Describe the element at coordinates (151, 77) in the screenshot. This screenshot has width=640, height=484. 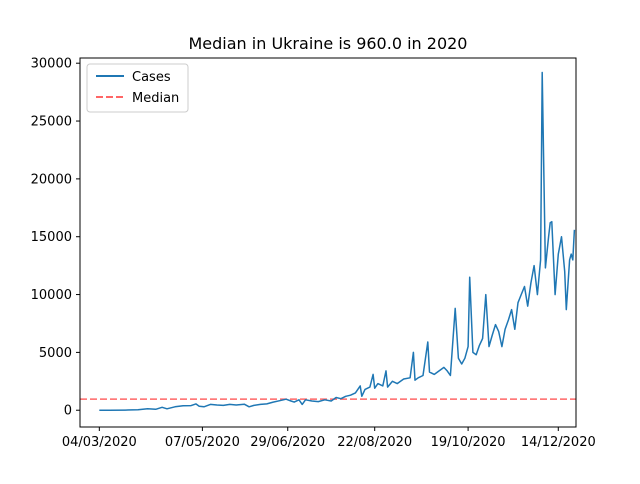
I see `legend-label-cases: Cases` at that location.